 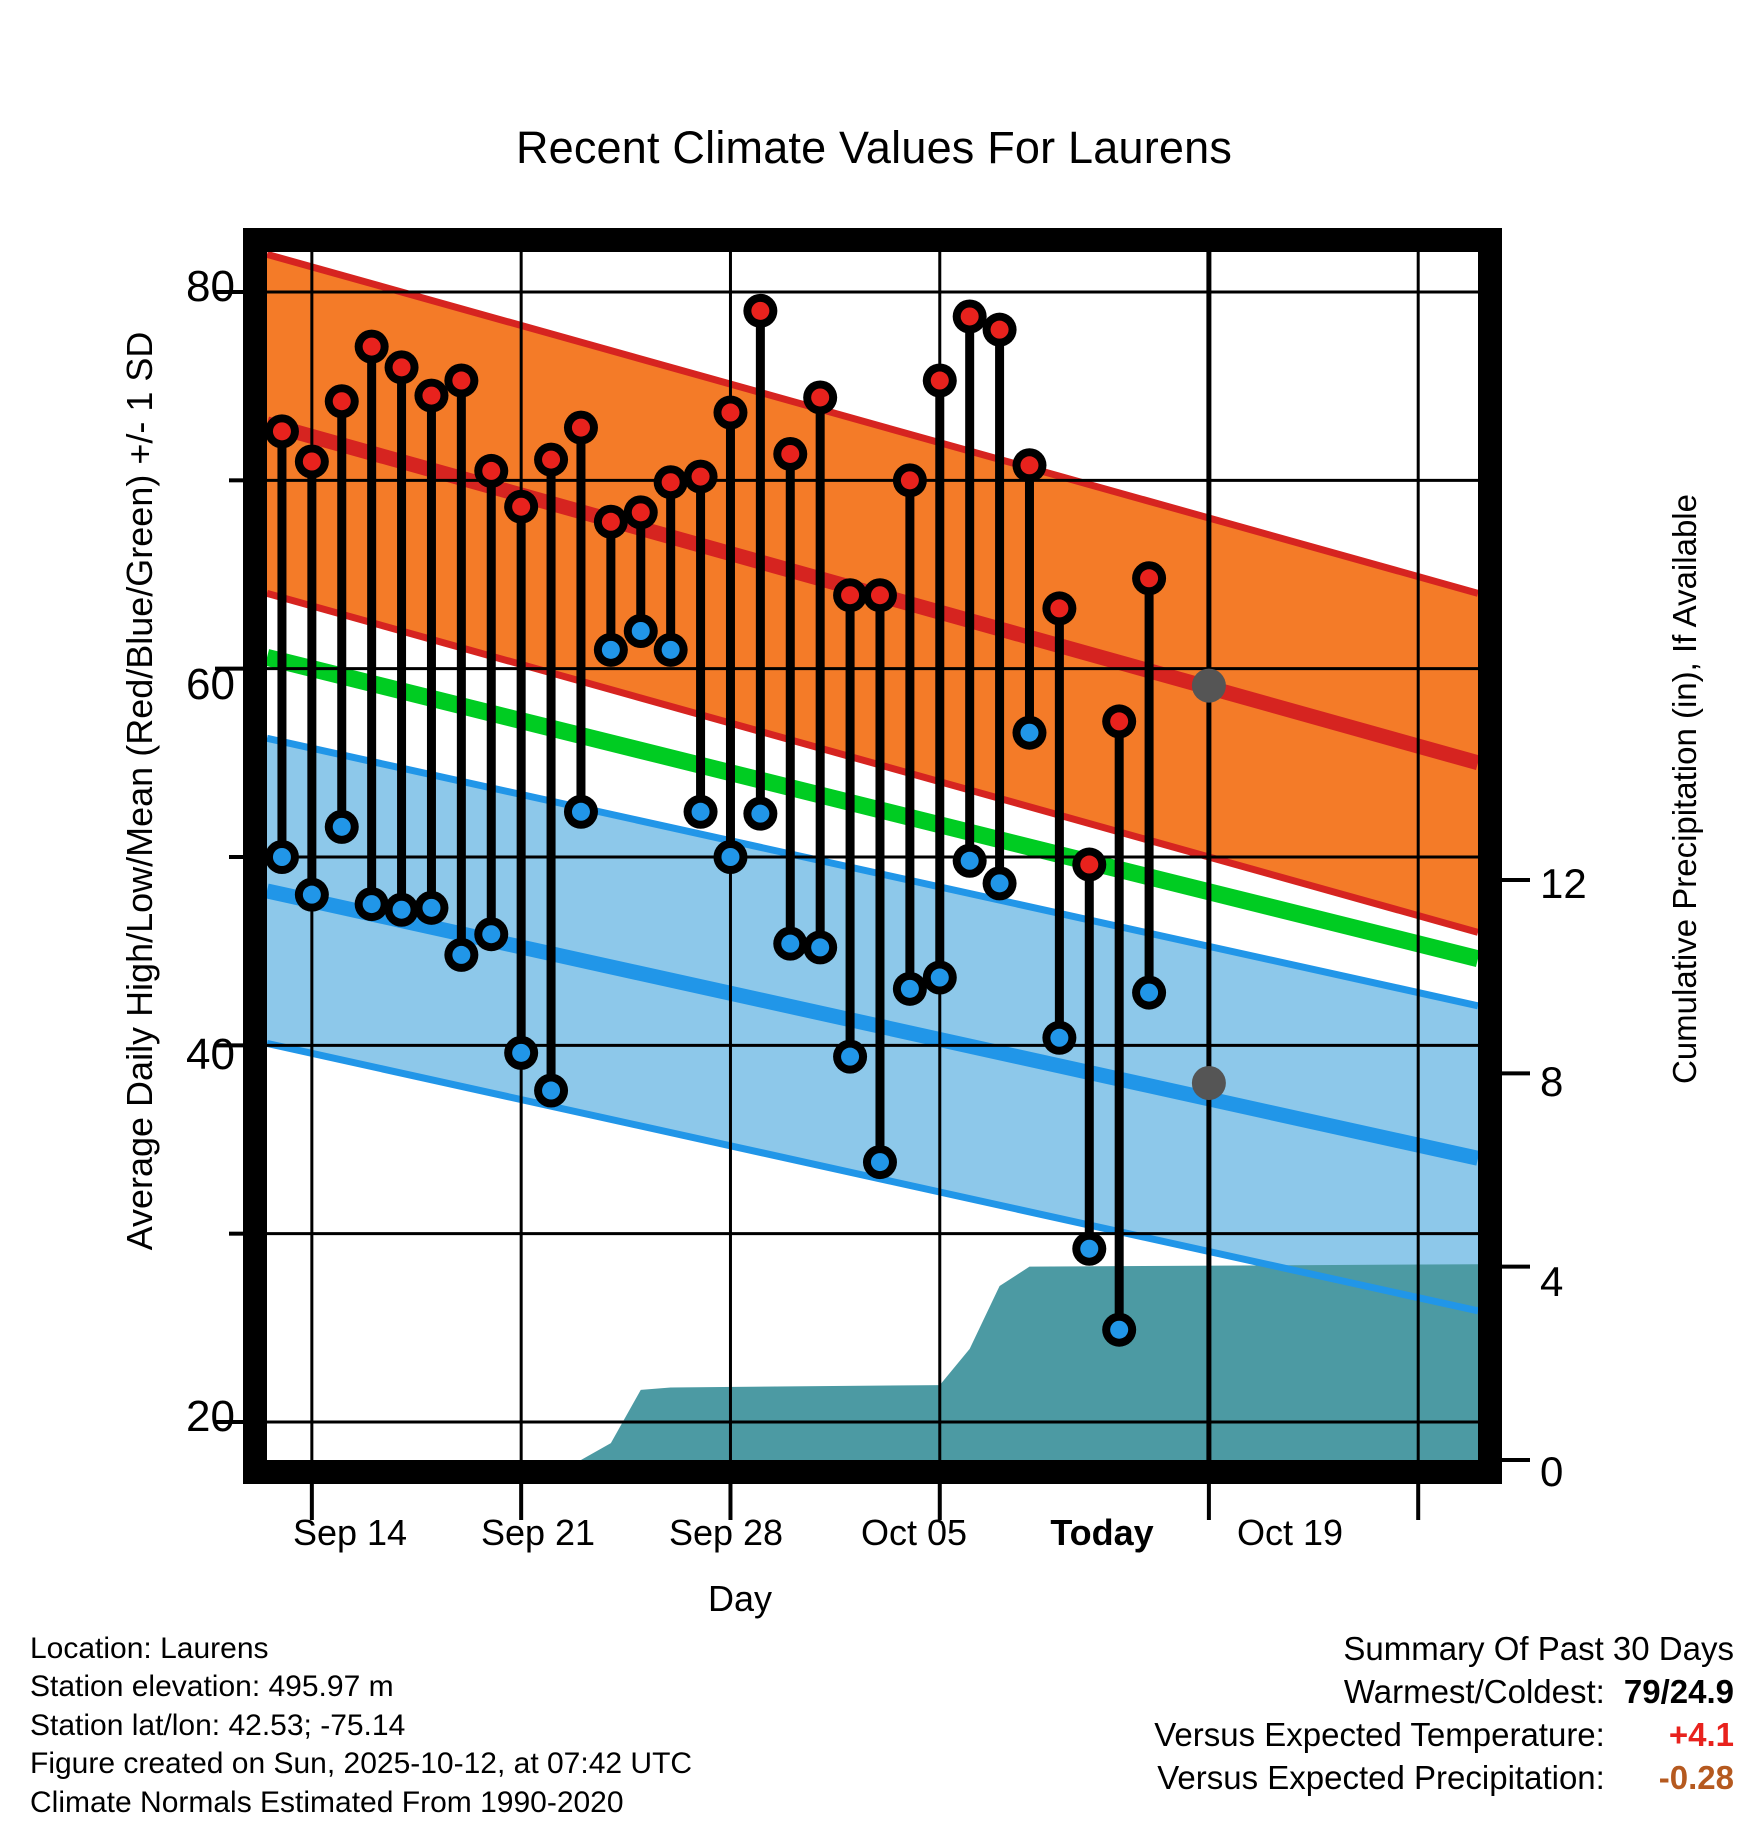 I want to click on summary-row-warmest: Warmest/Coldest: 79/24.9, so click(x=1444, y=1692).